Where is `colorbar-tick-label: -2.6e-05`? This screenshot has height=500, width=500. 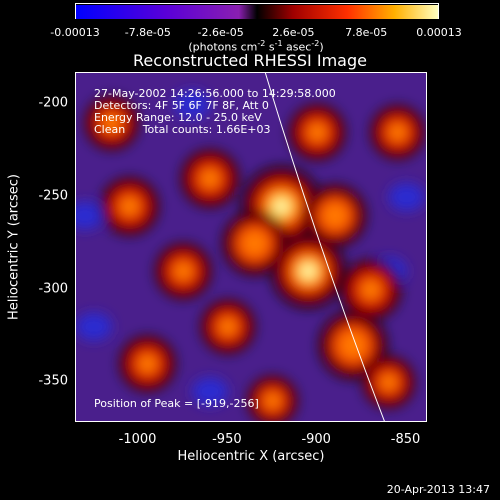 colorbar-tick-label: -2.6e-05 is located at coordinates (220, 32).